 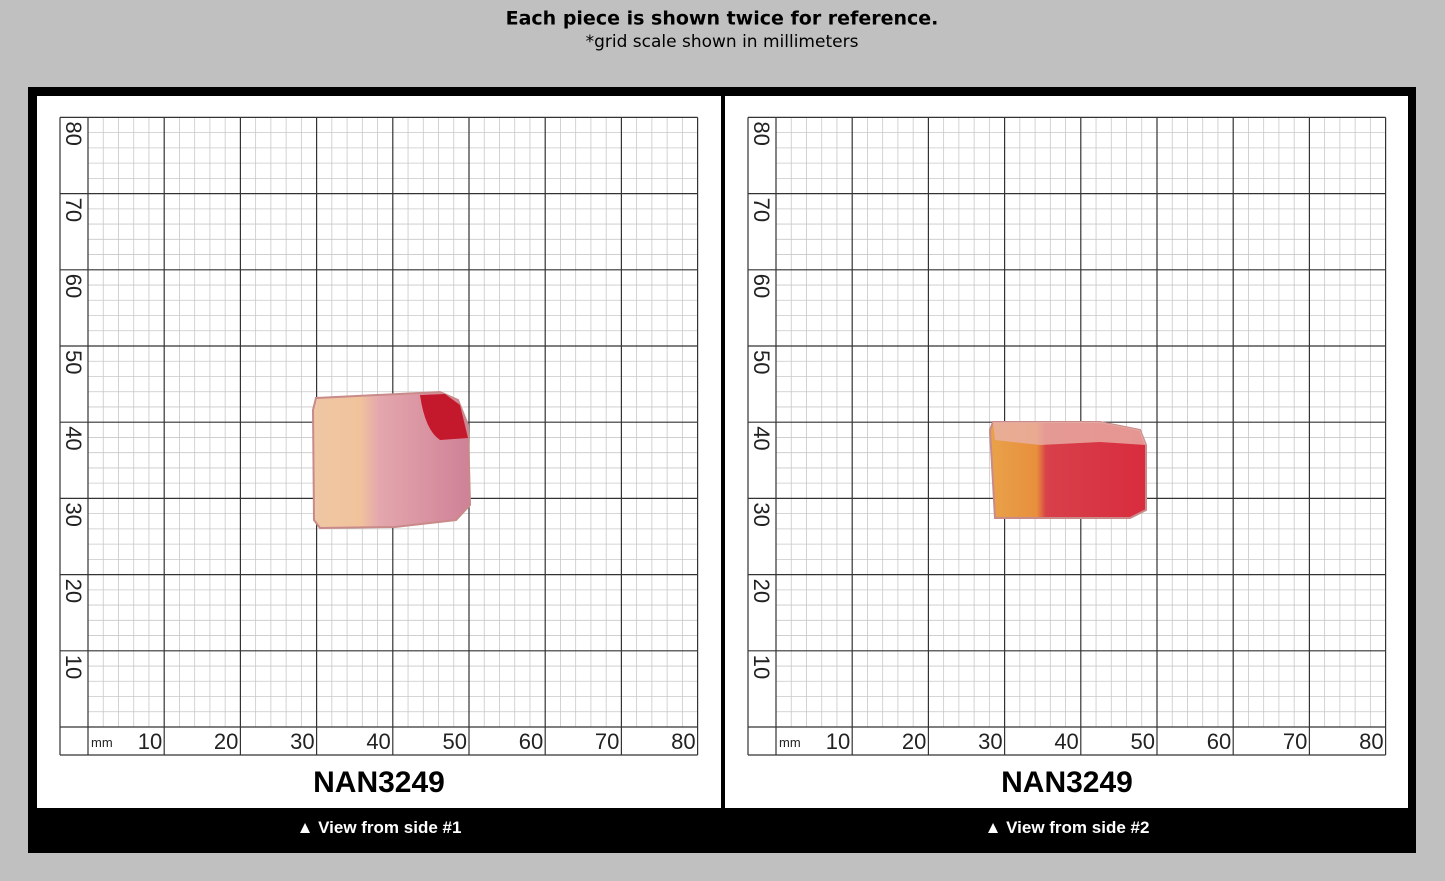 I want to click on stones, so click(x=729, y=460).